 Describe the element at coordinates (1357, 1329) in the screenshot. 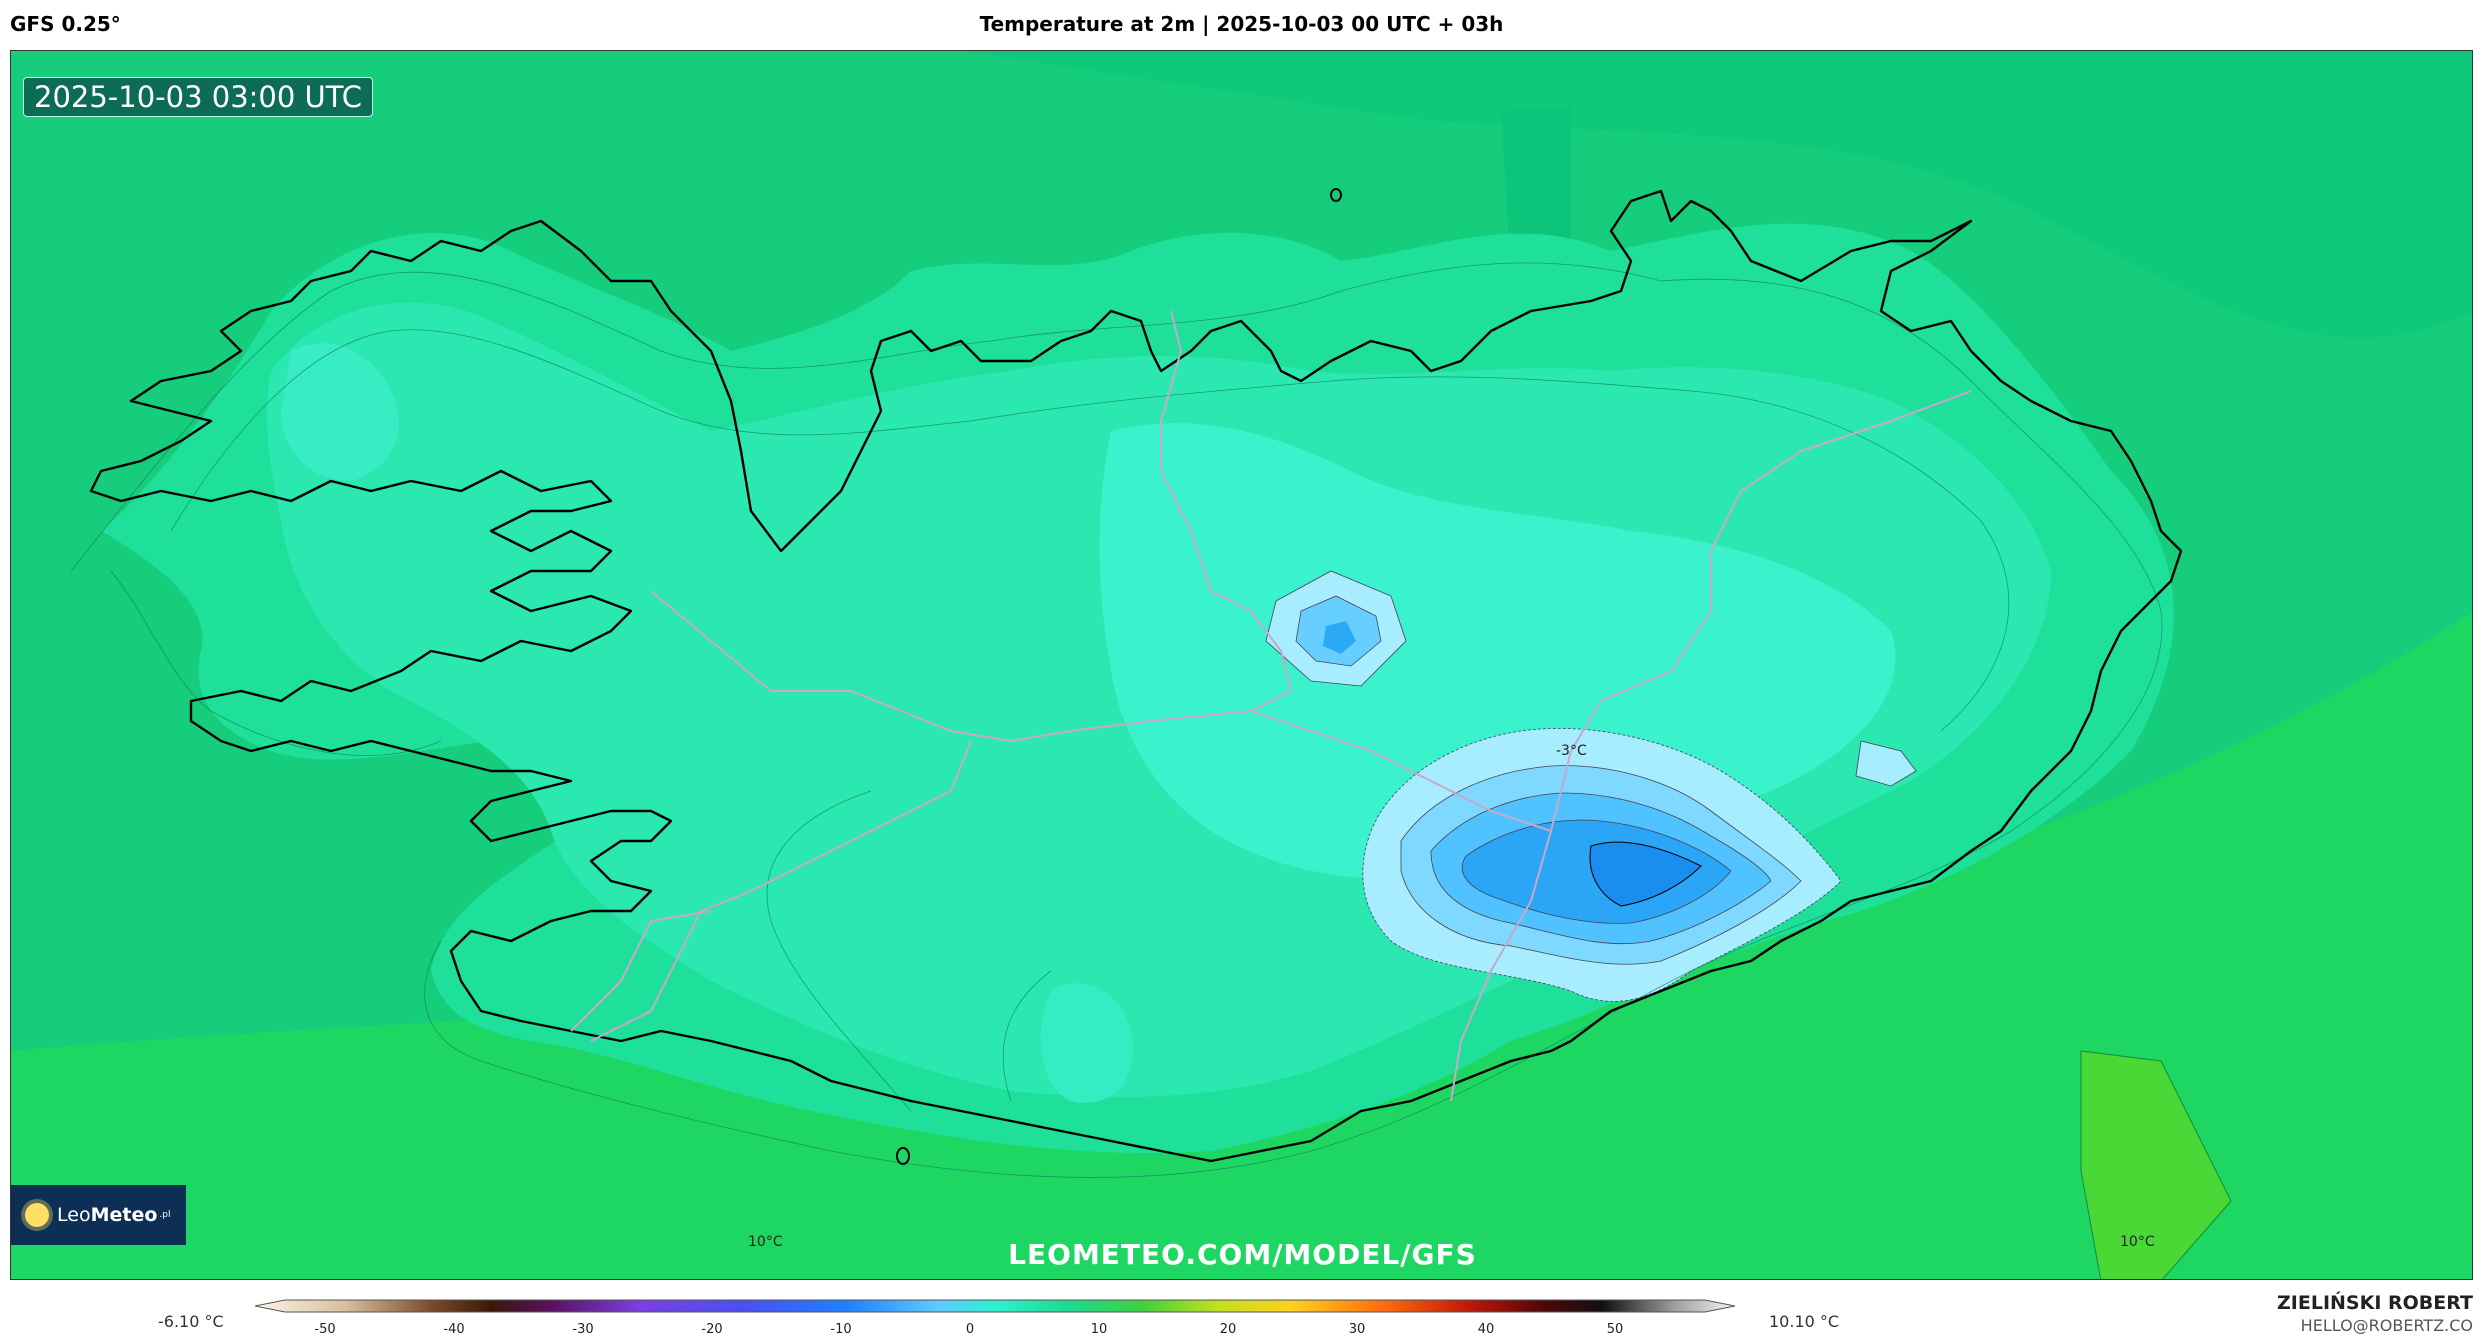

I see `color-scale-tick: 30` at that location.